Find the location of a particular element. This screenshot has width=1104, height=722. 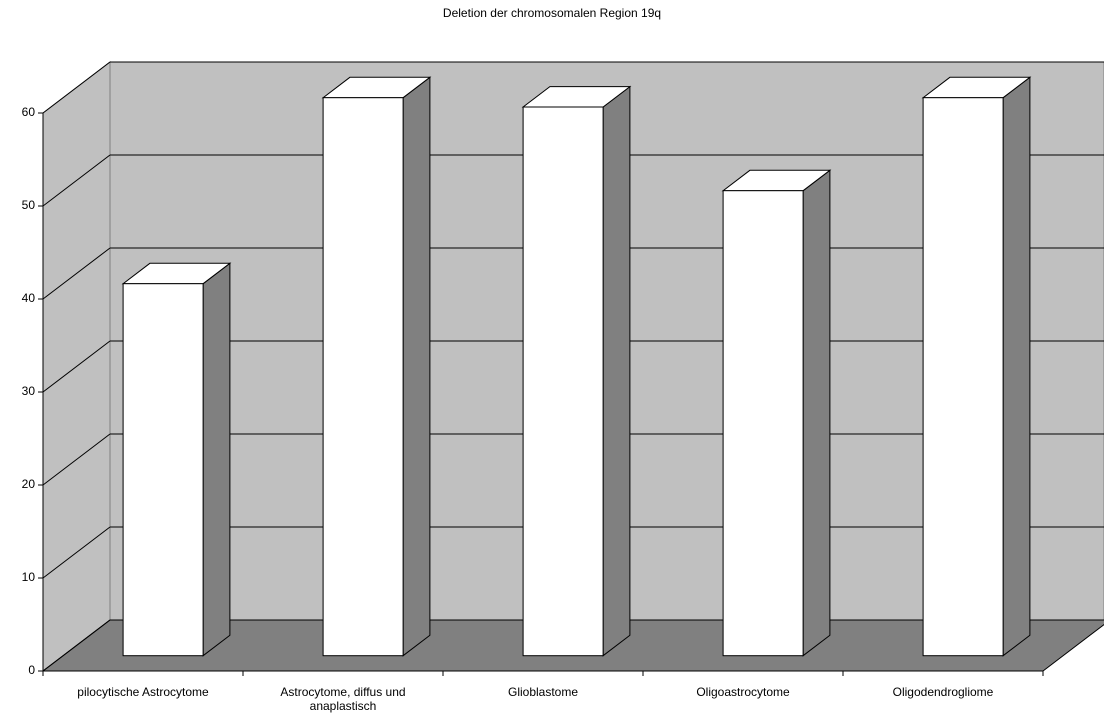

y-tick-label: 0 is located at coordinates (31, 670).